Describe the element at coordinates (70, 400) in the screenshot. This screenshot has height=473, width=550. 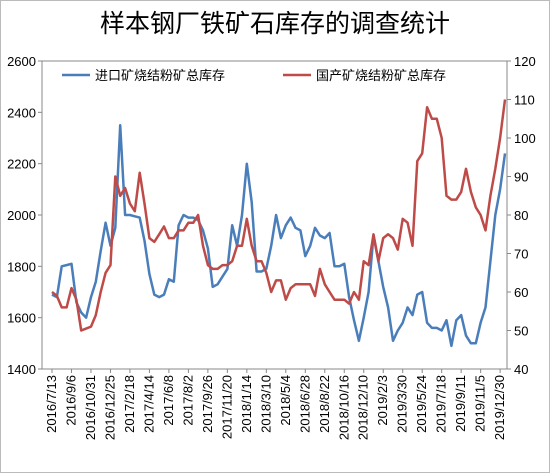
I see `x-tick-label: 2016/9/6` at that location.